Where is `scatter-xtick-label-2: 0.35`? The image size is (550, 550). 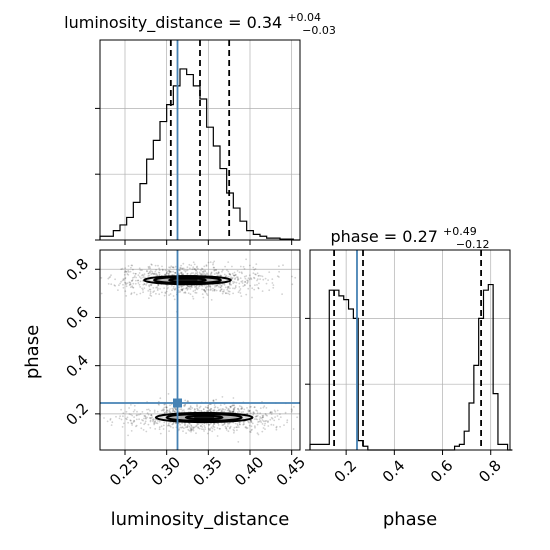
scatter-xtick-label-2: 0.35 is located at coordinates (207, 471).